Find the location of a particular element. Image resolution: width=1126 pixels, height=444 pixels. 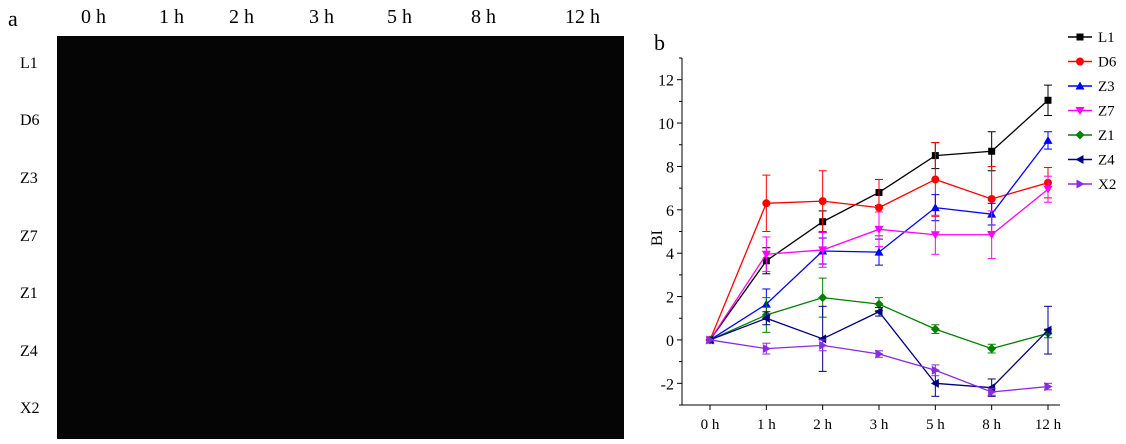

panel-b-letter: b is located at coordinates (659, 42).